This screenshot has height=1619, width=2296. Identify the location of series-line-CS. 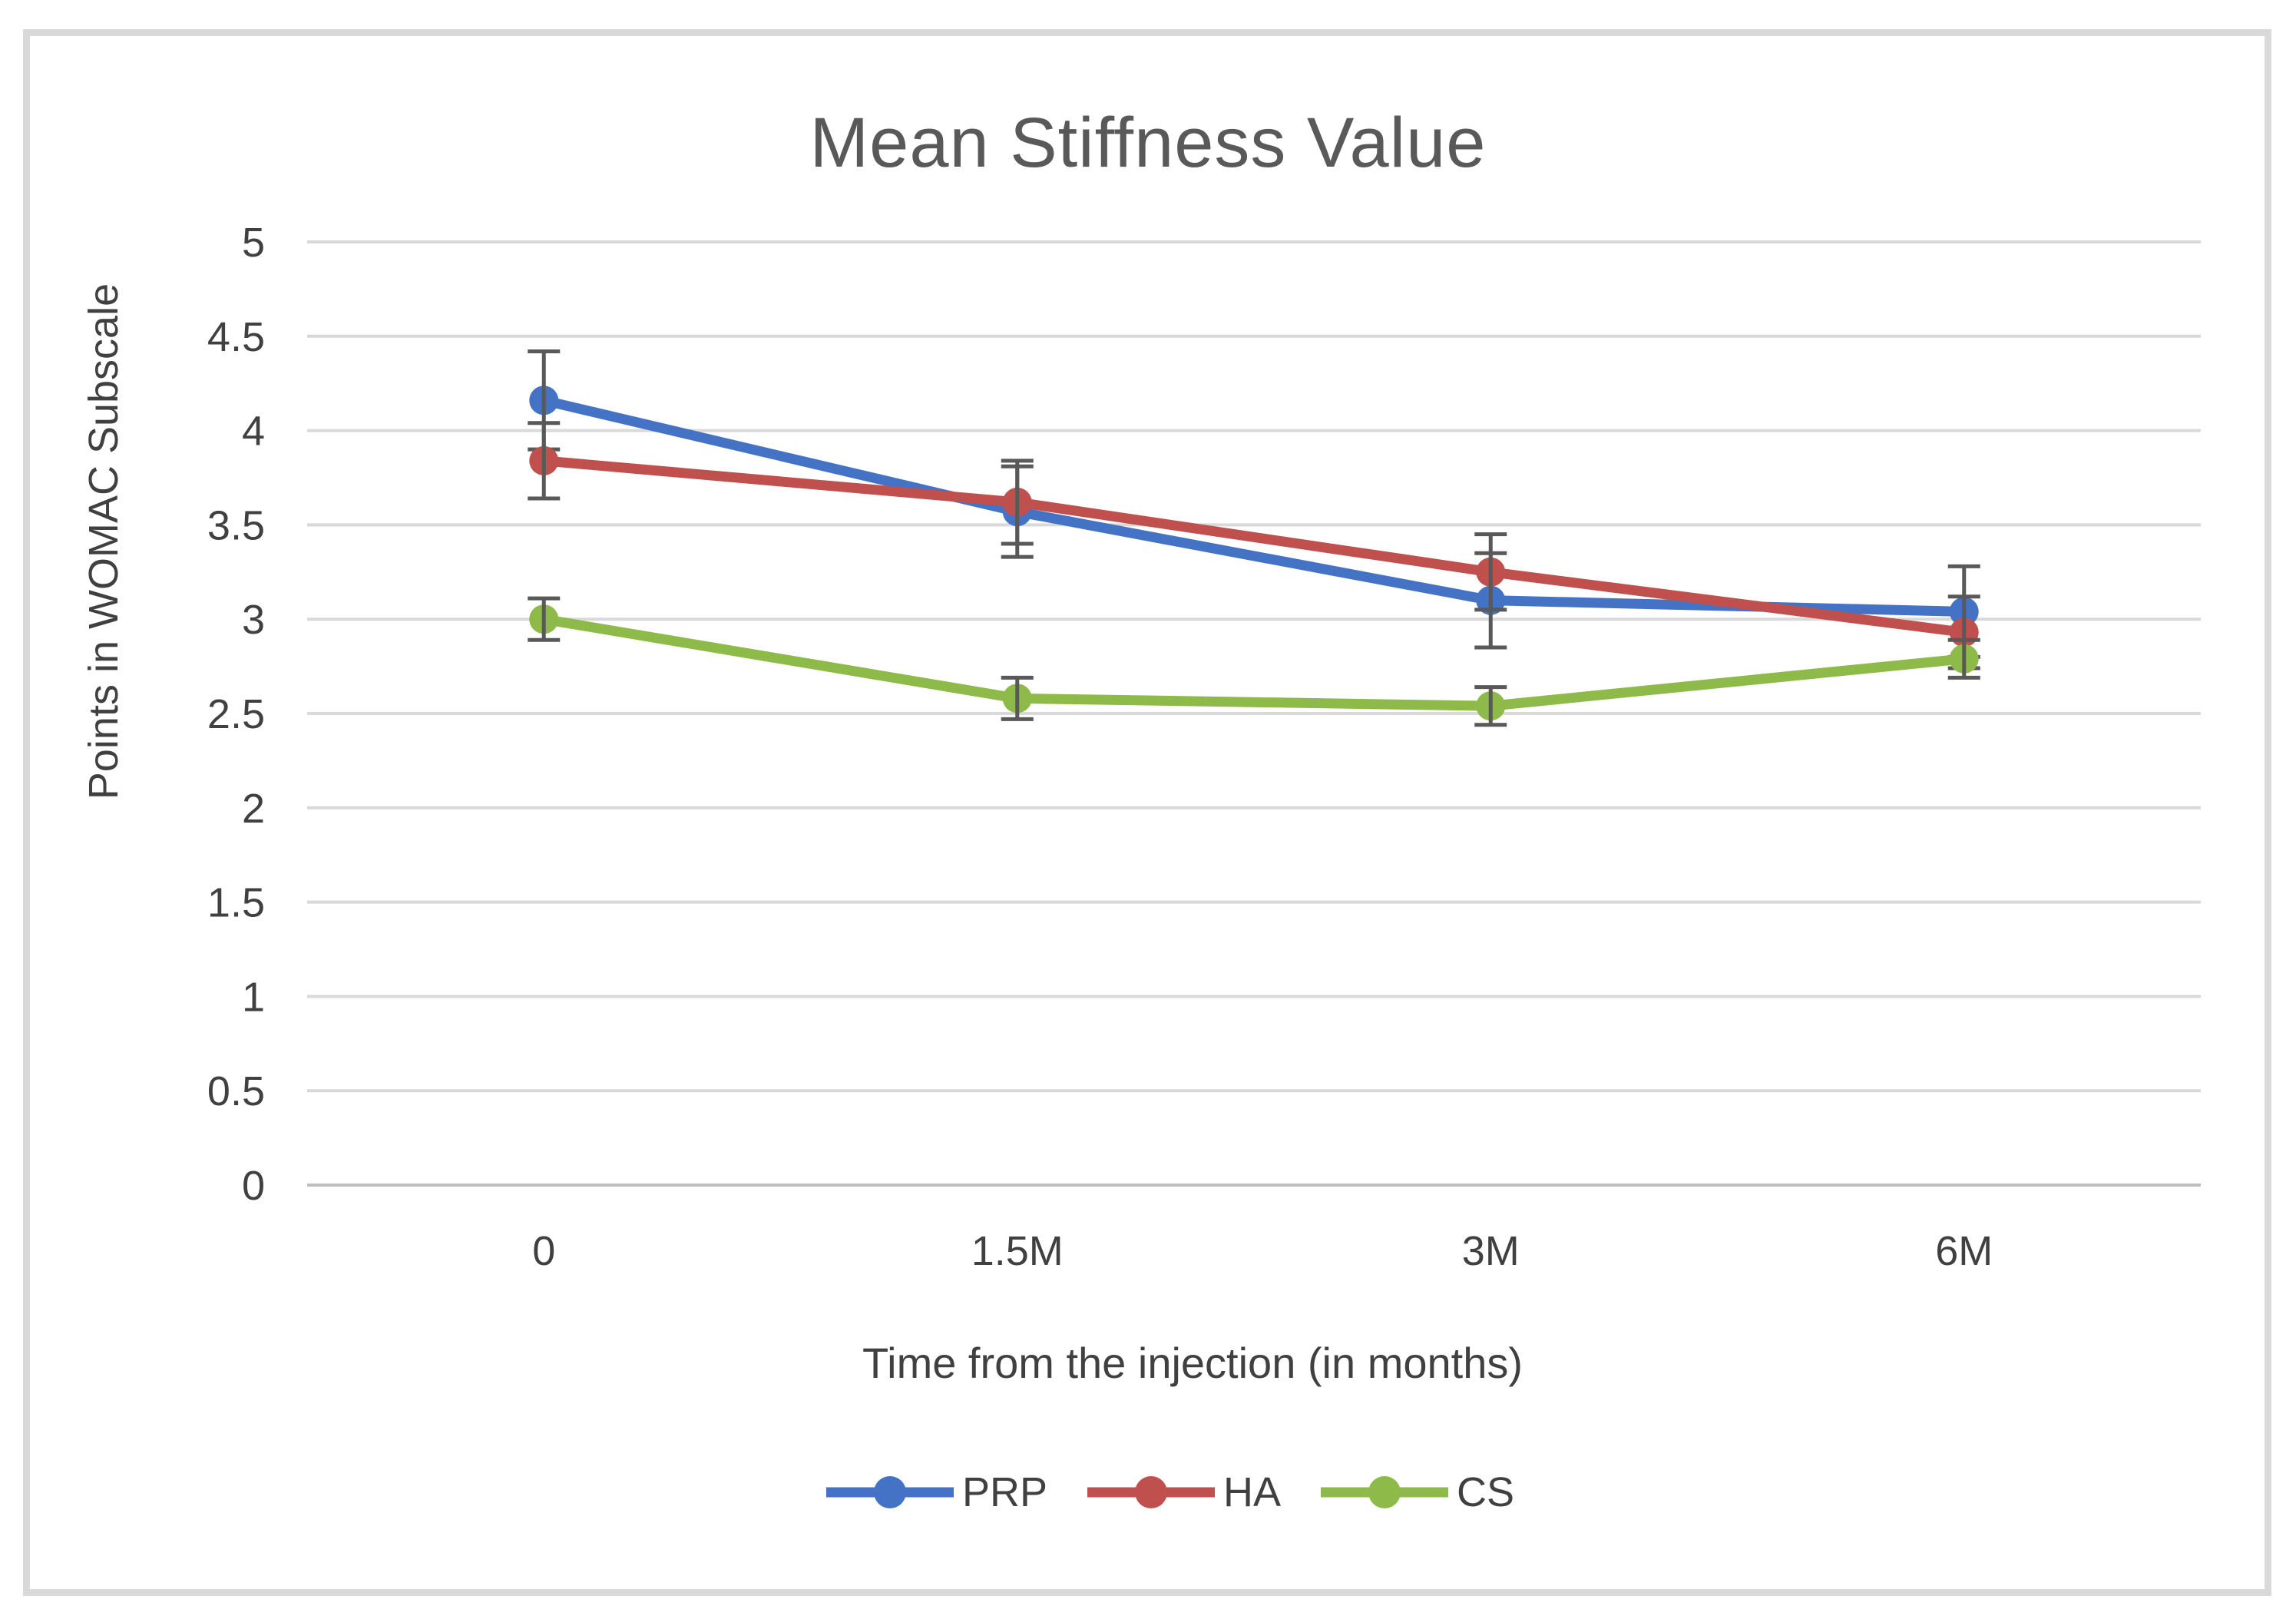
(1254, 662).